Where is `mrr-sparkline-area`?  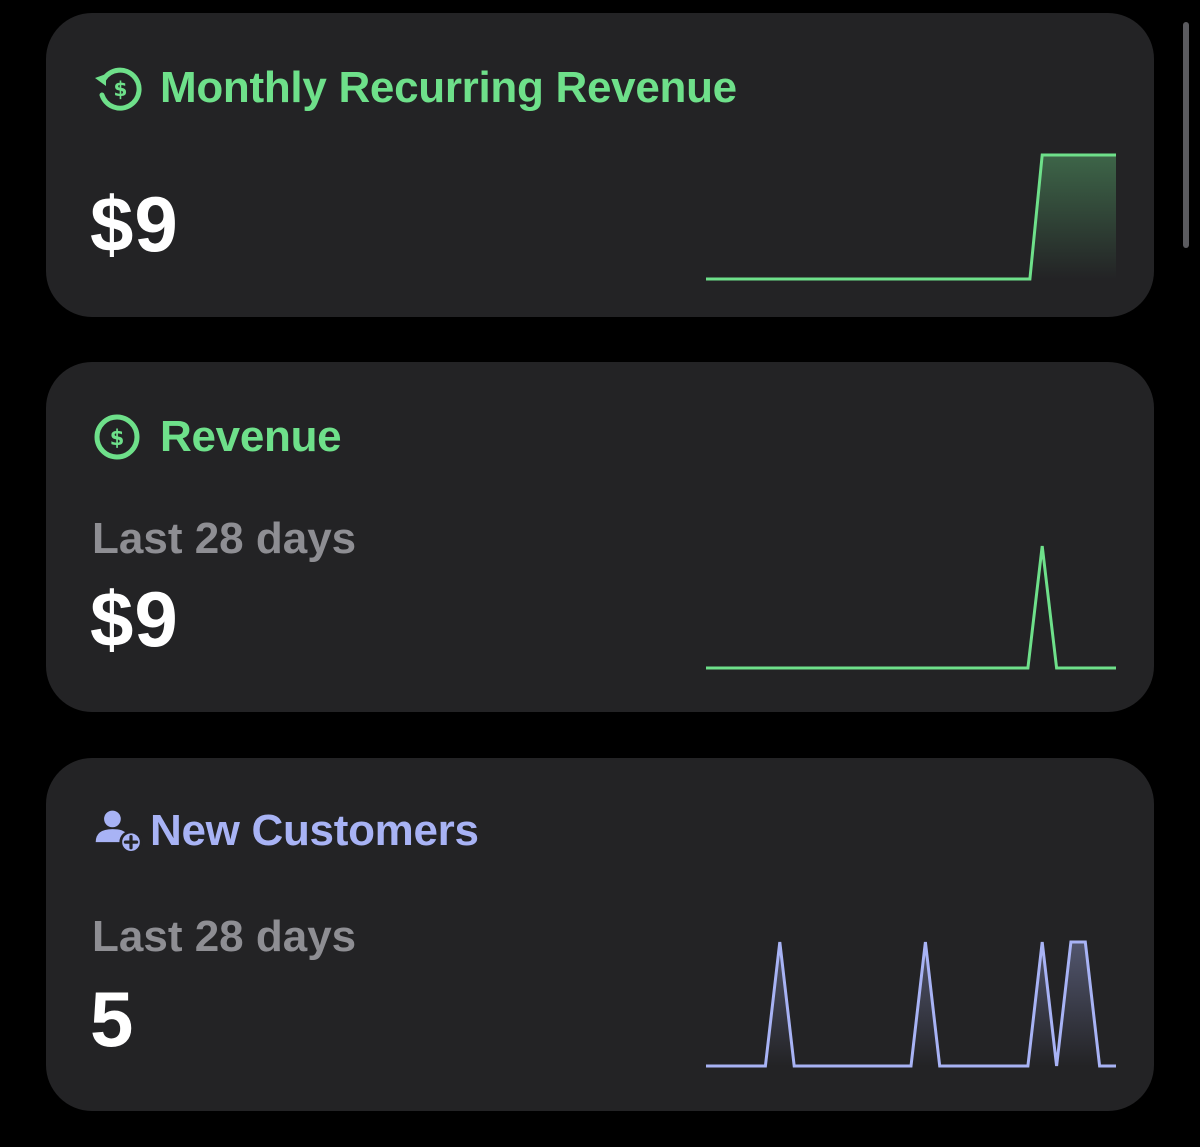 mrr-sparkline-area is located at coordinates (911, 217).